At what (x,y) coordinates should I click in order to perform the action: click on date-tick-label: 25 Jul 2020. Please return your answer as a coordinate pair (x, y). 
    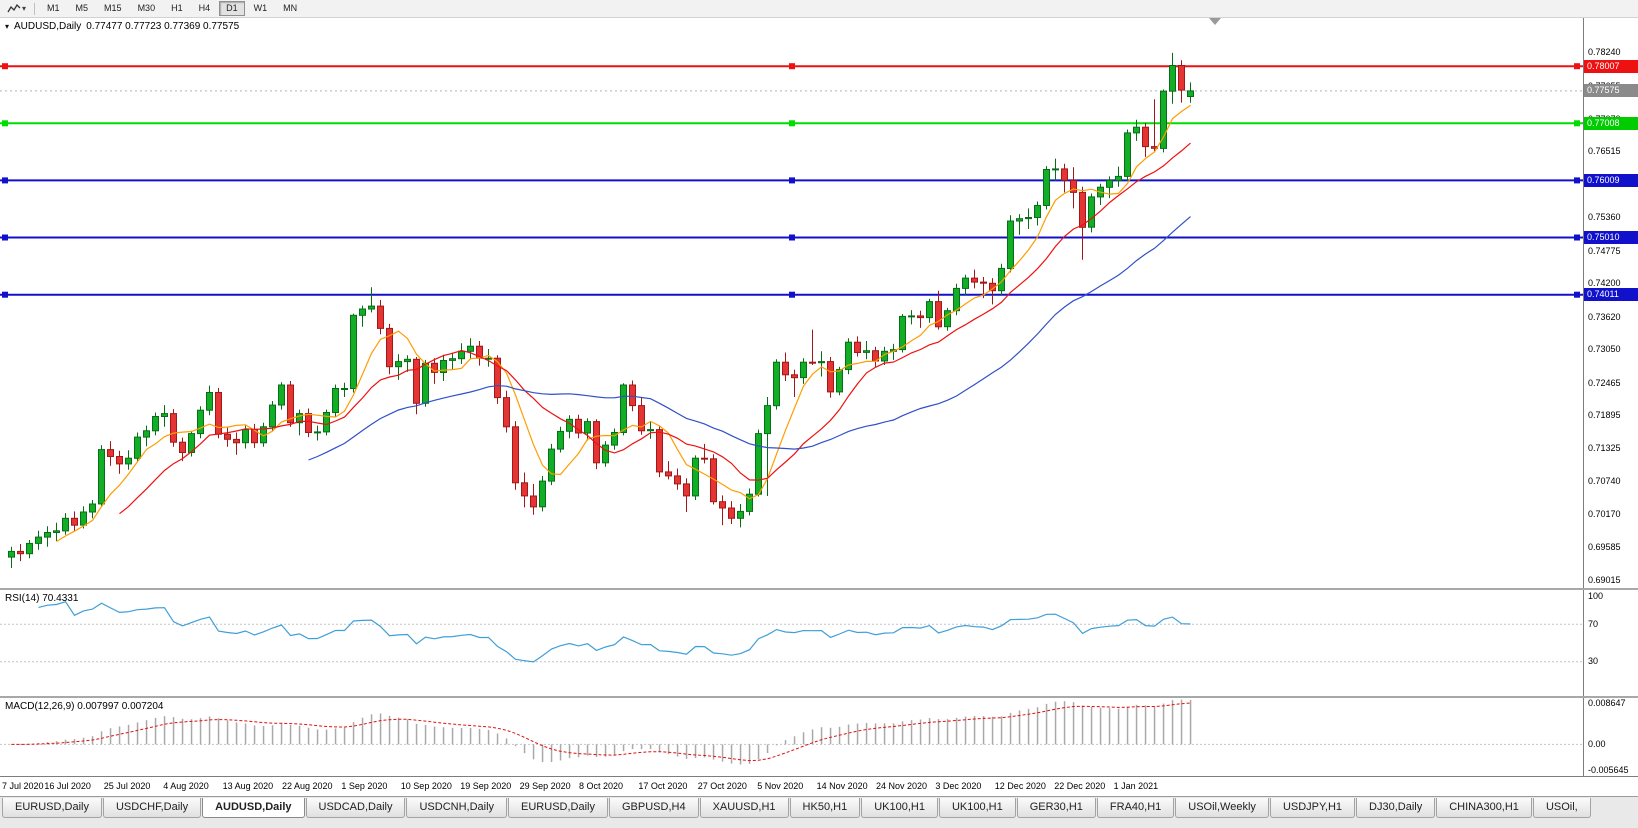
    Looking at the image, I should click on (127, 786).